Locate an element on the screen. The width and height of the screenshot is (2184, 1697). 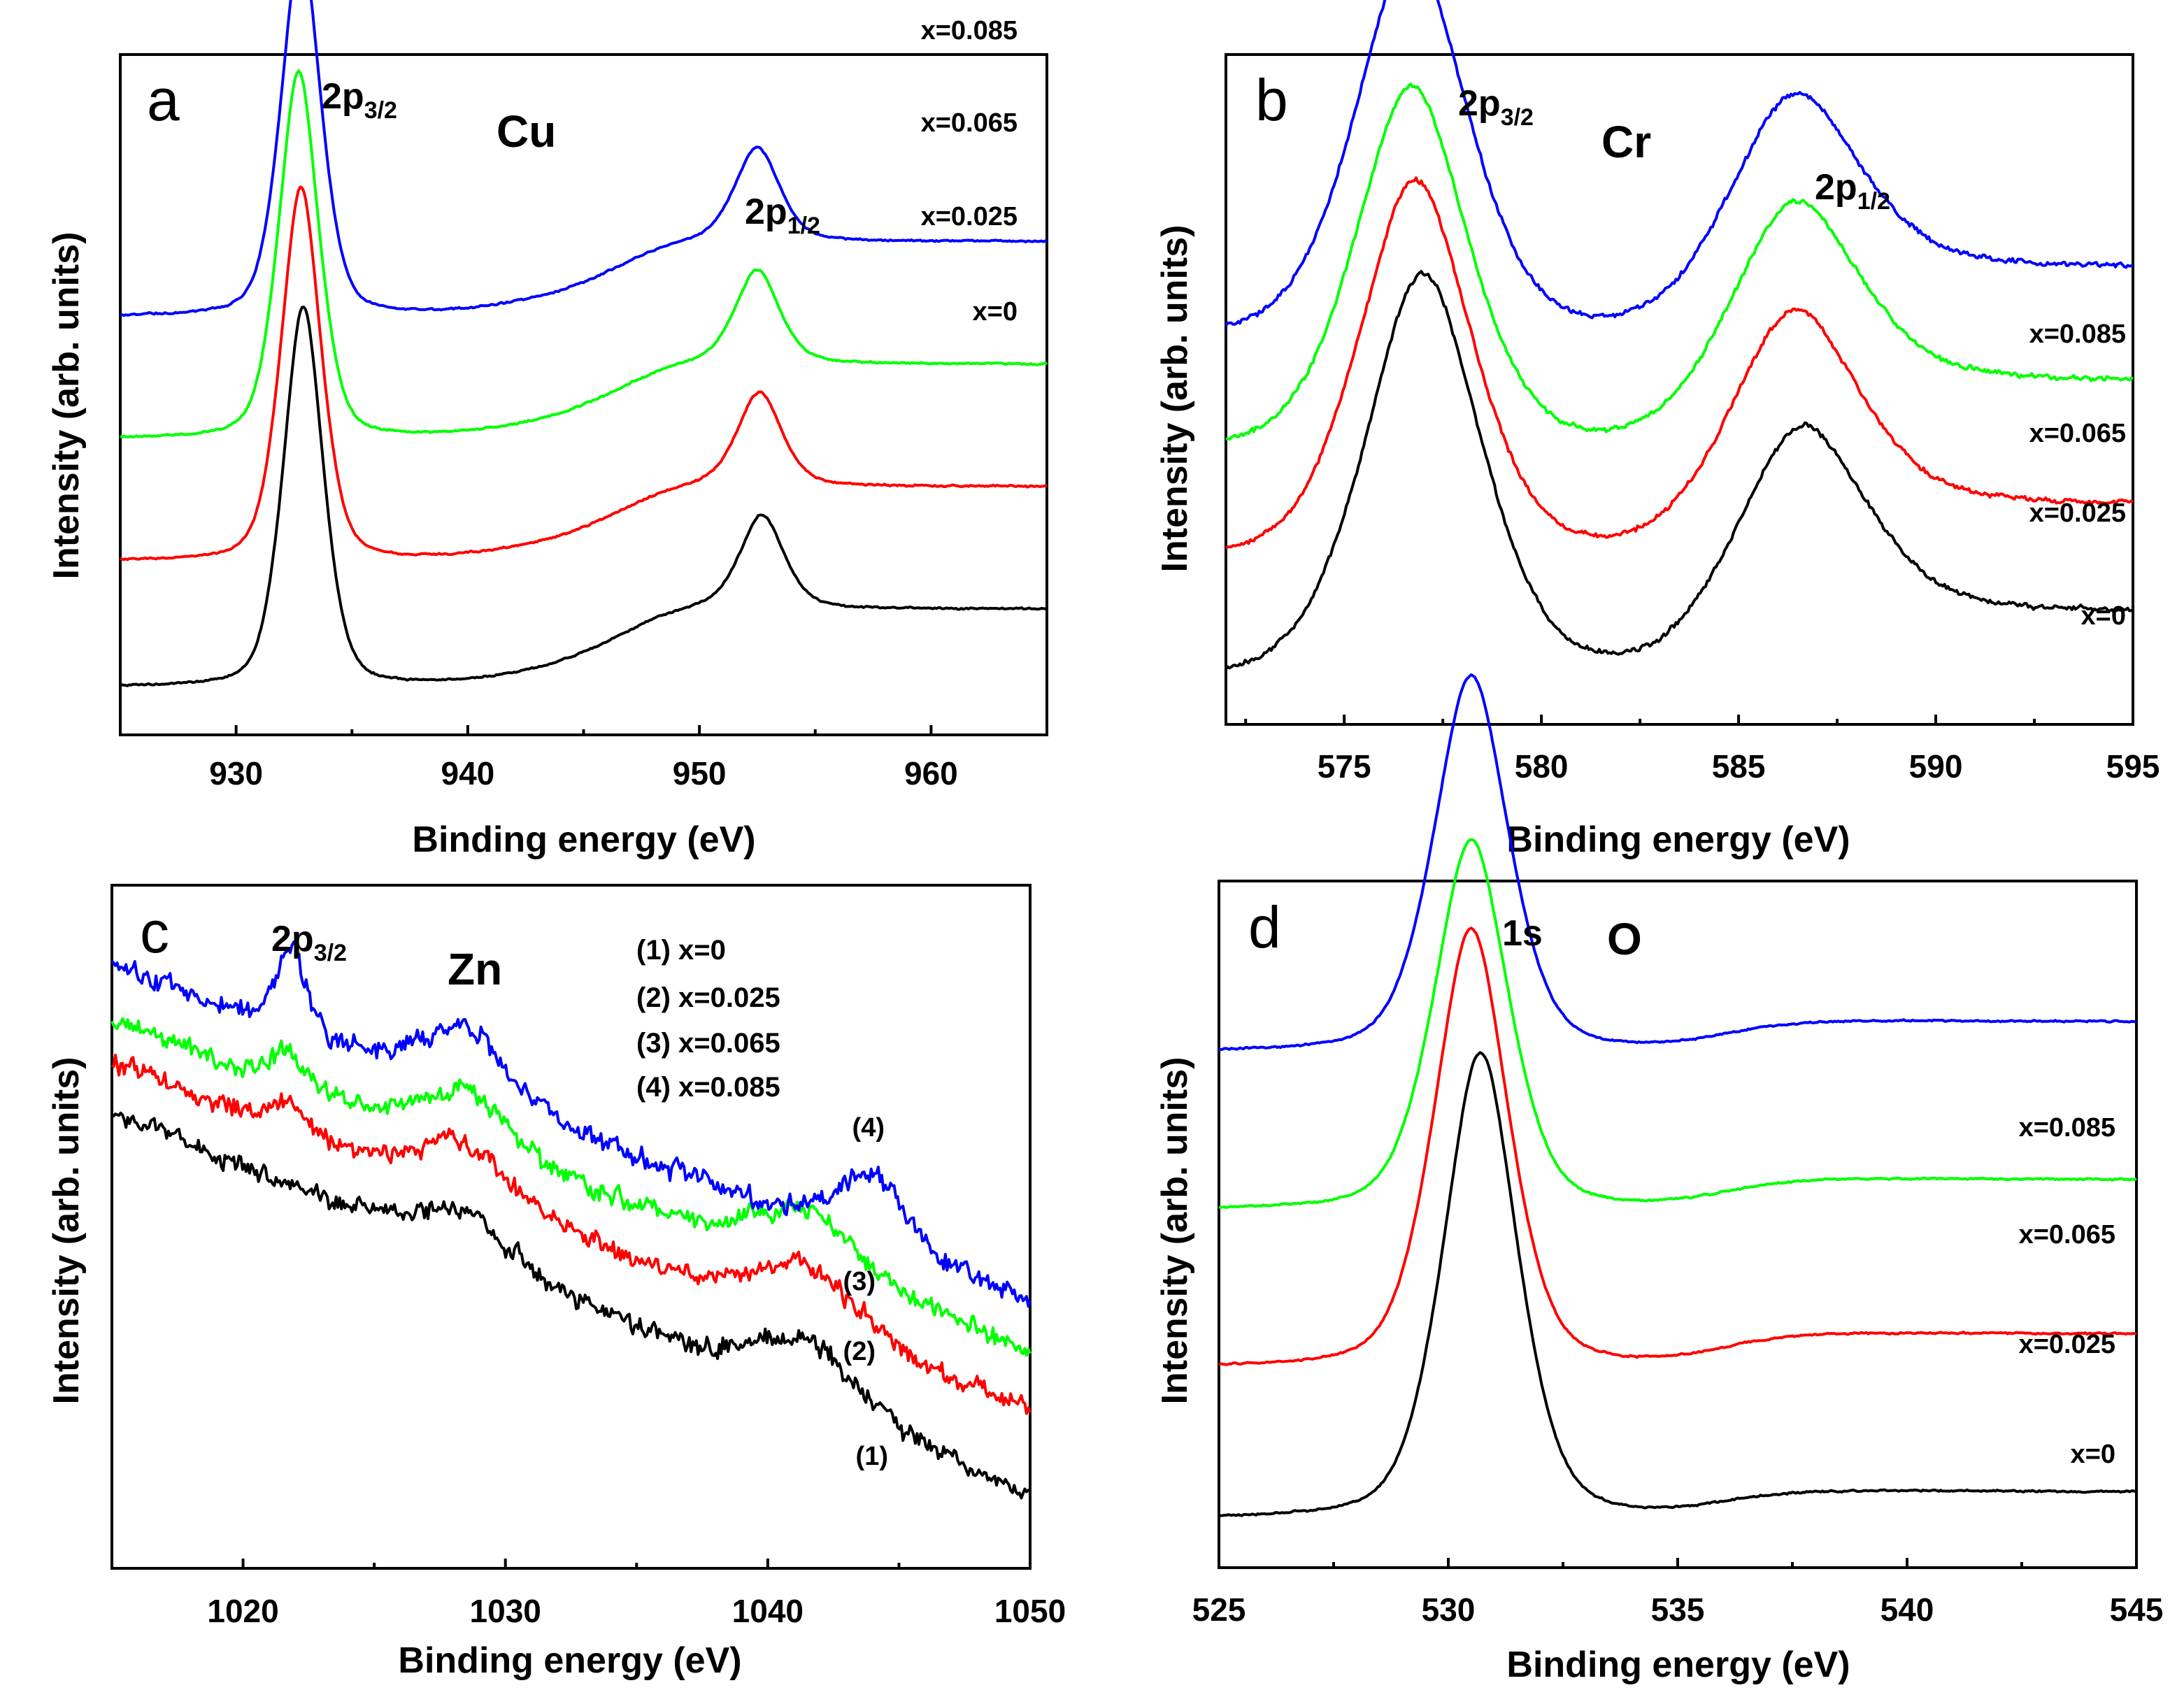
x-tick-label: 540 is located at coordinates (1907, 1610).